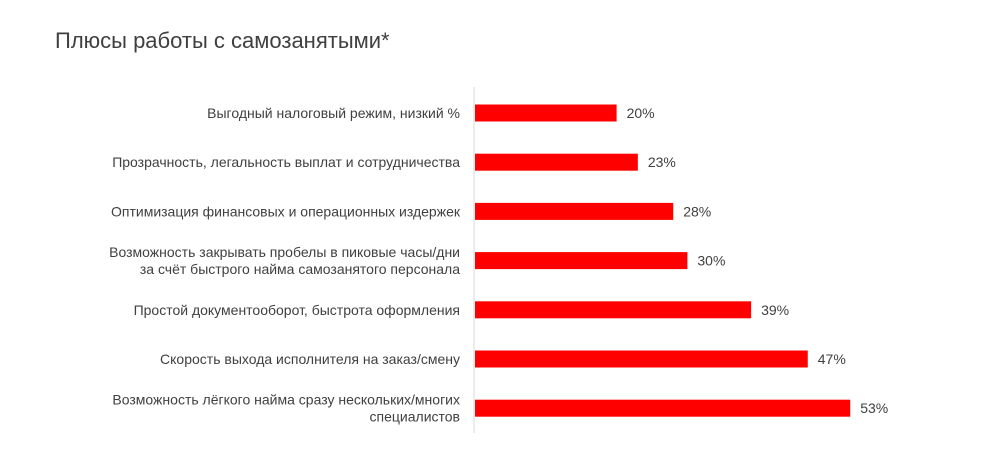  I want to click on value-label-3: 28%, so click(697, 211).